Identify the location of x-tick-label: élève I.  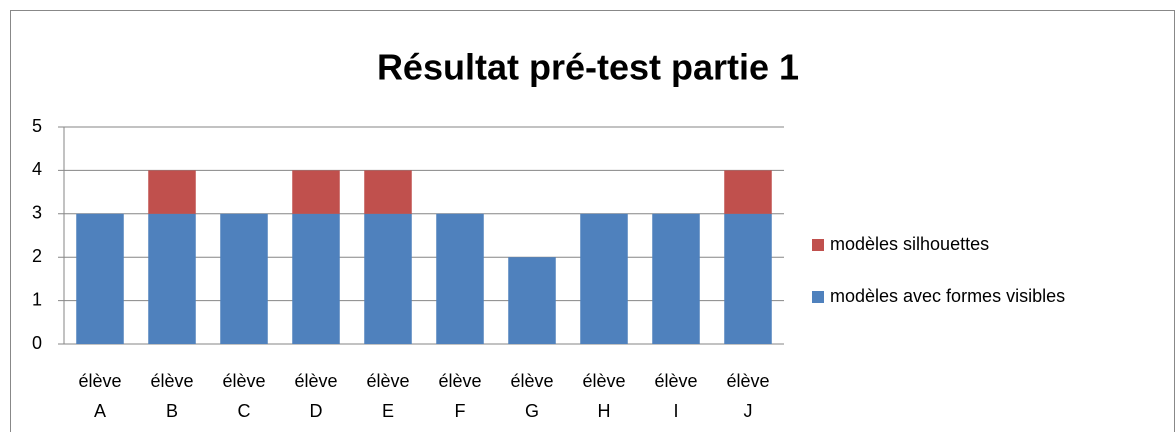
(675, 396).